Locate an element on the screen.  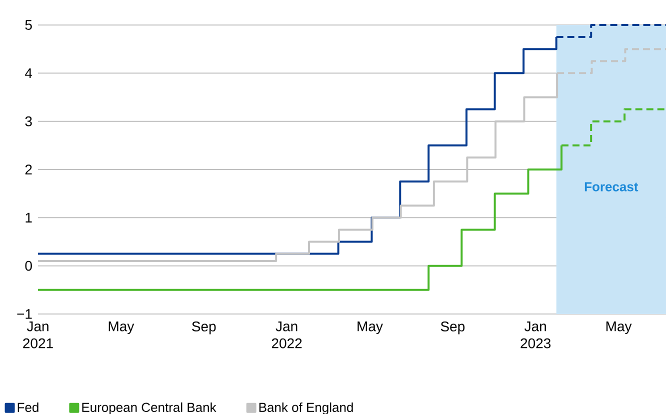
y-tick-label: 1 is located at coordinates (29, 217).